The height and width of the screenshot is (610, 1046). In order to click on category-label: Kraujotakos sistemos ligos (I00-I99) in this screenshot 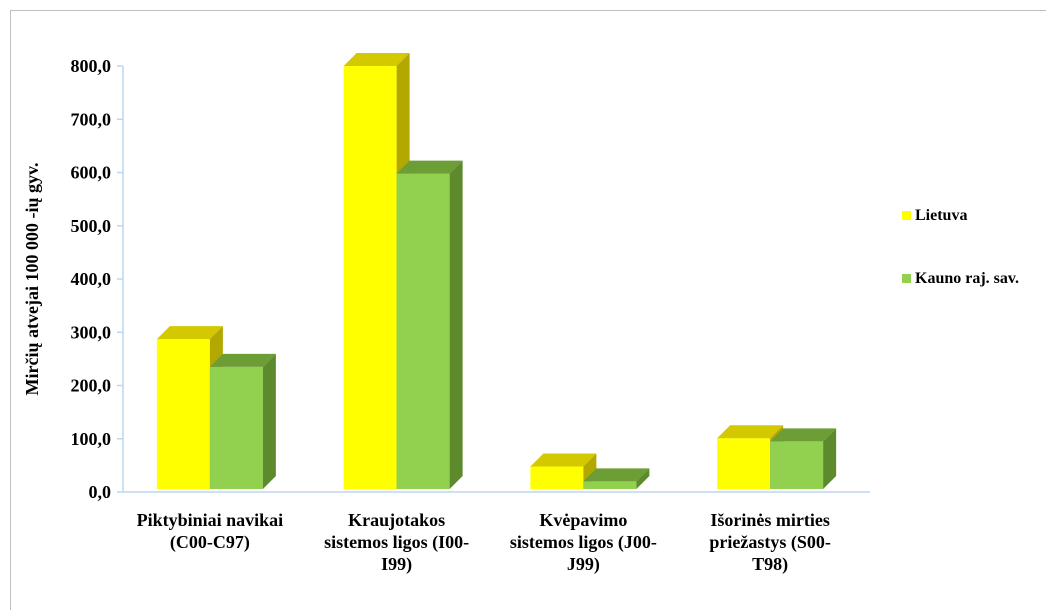, I will do `click(396, 542)`.